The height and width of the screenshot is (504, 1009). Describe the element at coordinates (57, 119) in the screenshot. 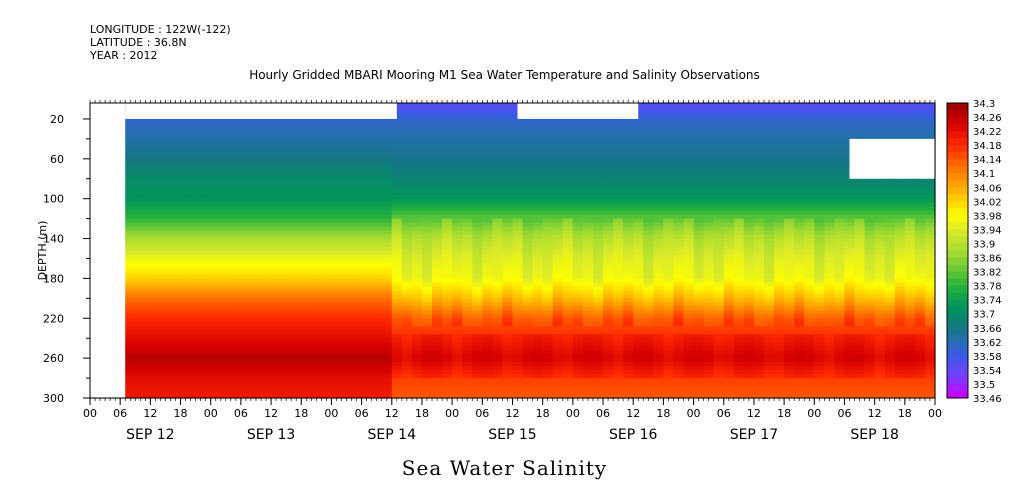

I see `y-tick-label: 20` at that location.